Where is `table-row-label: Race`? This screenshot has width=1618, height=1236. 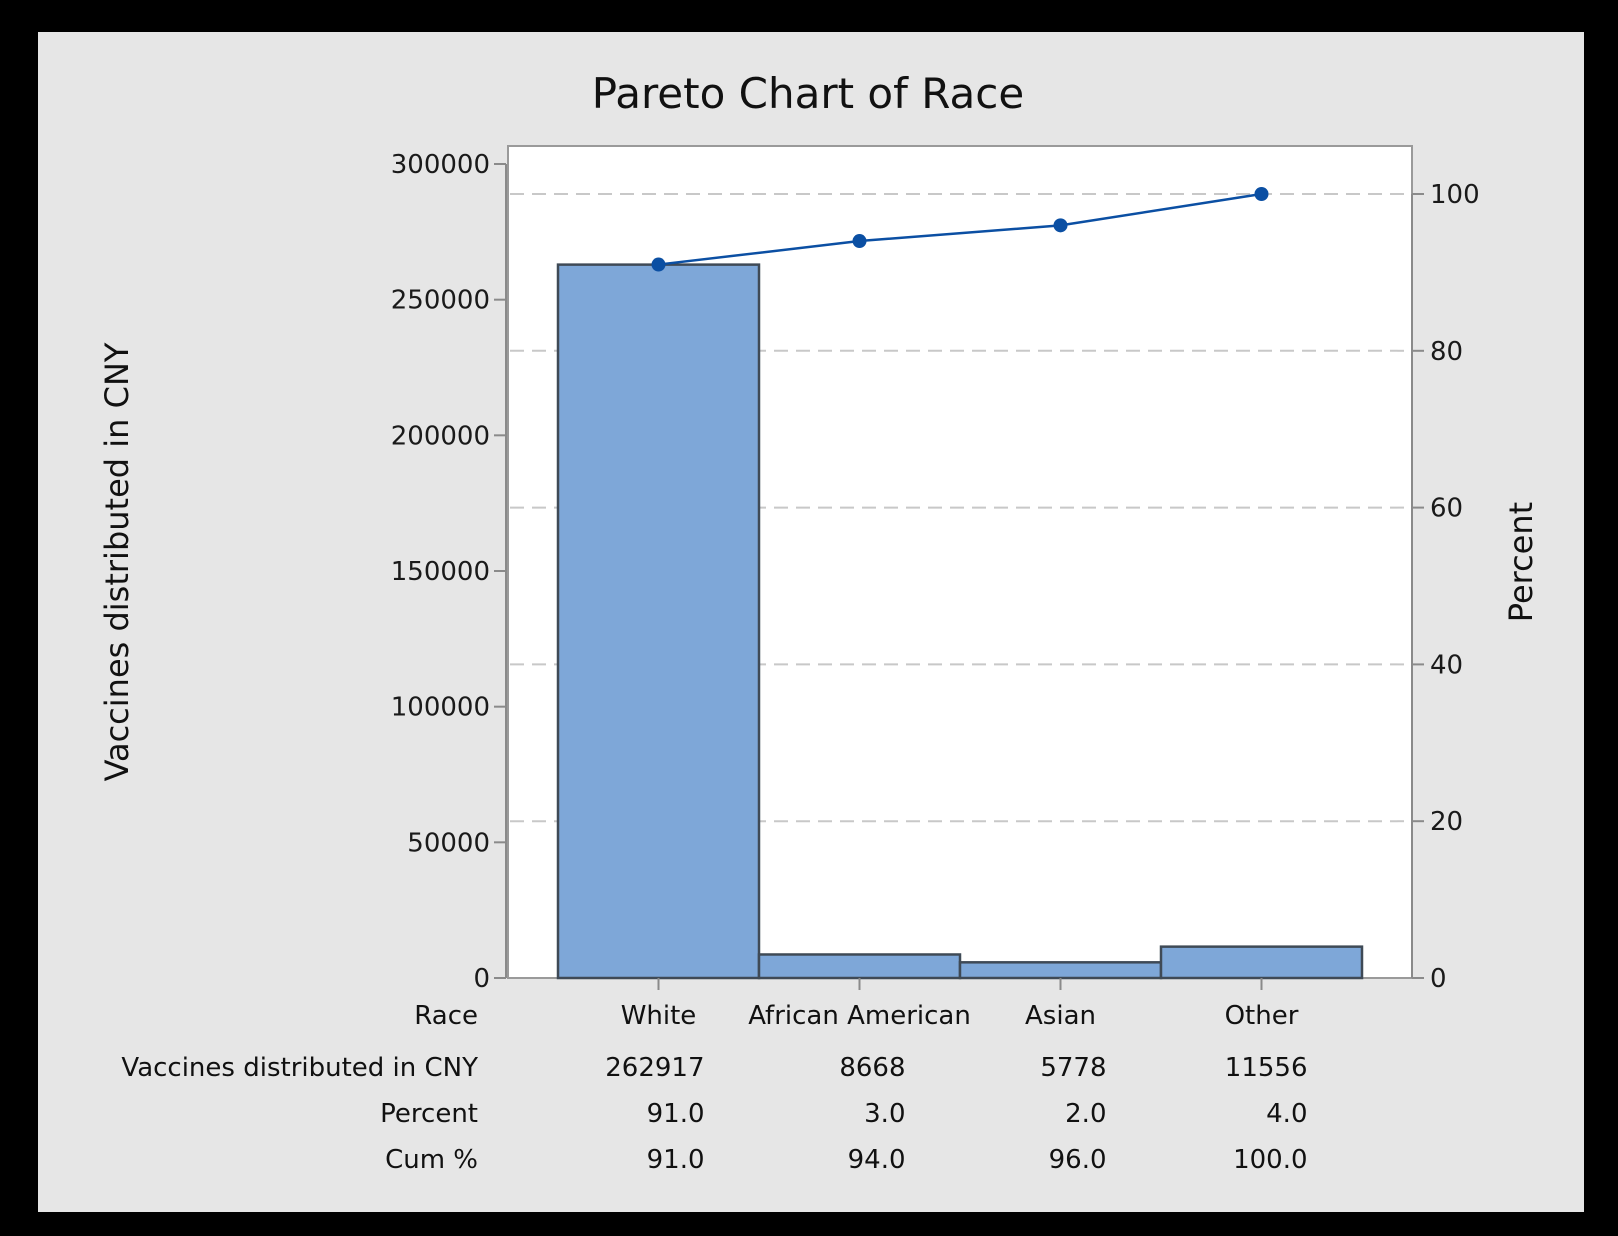 table-row-label: Race is located at coordinates (446, 1016).